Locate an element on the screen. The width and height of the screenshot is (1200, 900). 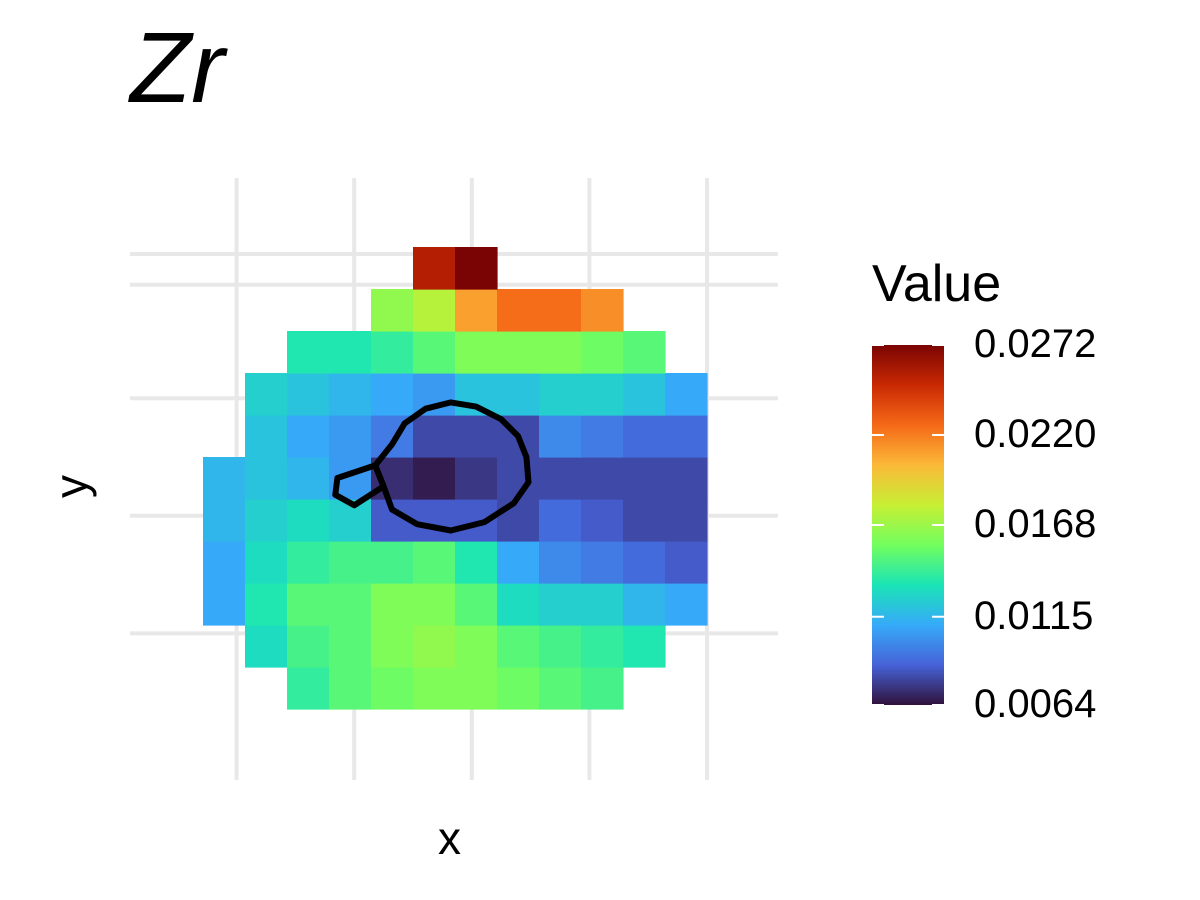
colorbar is located at coordinates (908, 525).